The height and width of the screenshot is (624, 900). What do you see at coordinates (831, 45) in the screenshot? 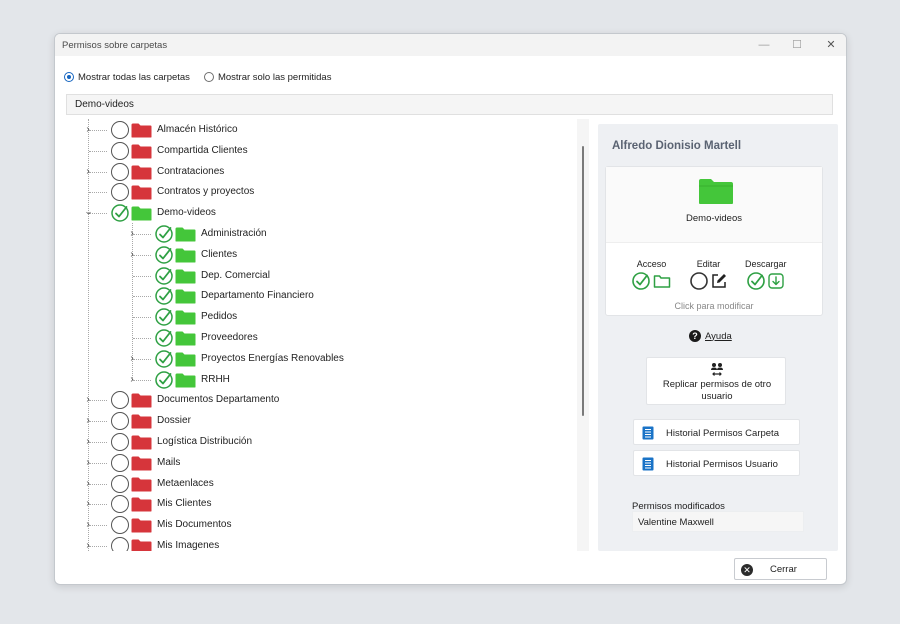
I see `close-window-button: ✕` at bounding box center [831, 45].